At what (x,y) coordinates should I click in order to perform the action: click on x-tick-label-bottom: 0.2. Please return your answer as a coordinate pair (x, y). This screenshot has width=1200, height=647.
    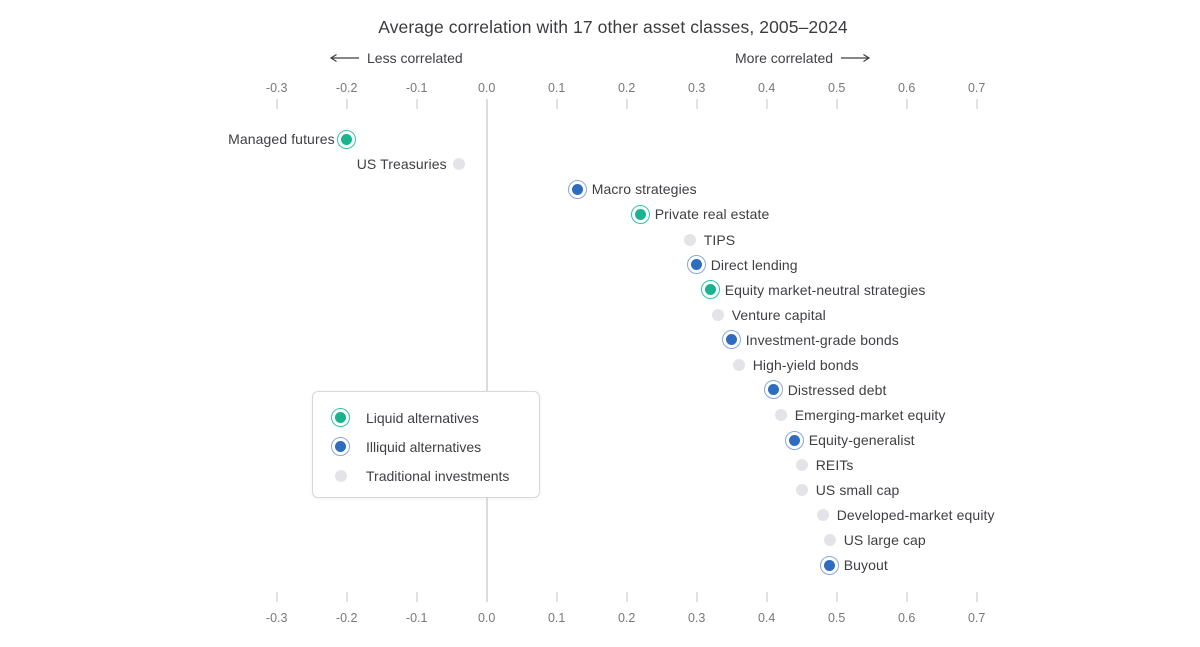
    Looking at the image, I should click on (626, 618).